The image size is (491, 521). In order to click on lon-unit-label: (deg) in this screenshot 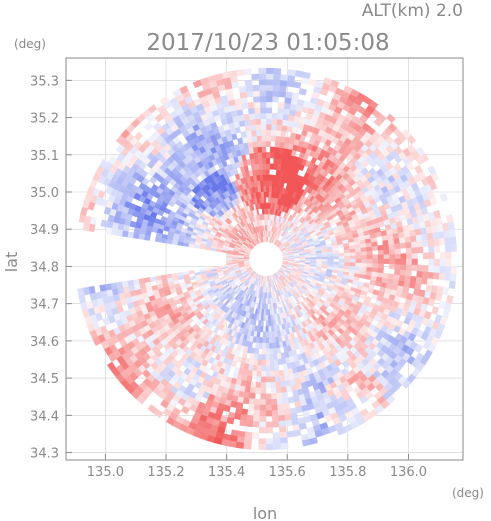, I will do `click(468, 493)`.